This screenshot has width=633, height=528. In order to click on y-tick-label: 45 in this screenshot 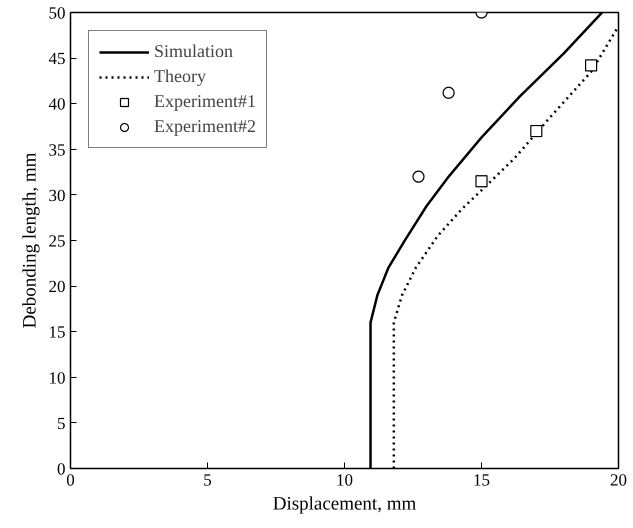, I will do `click(57, 58)`.